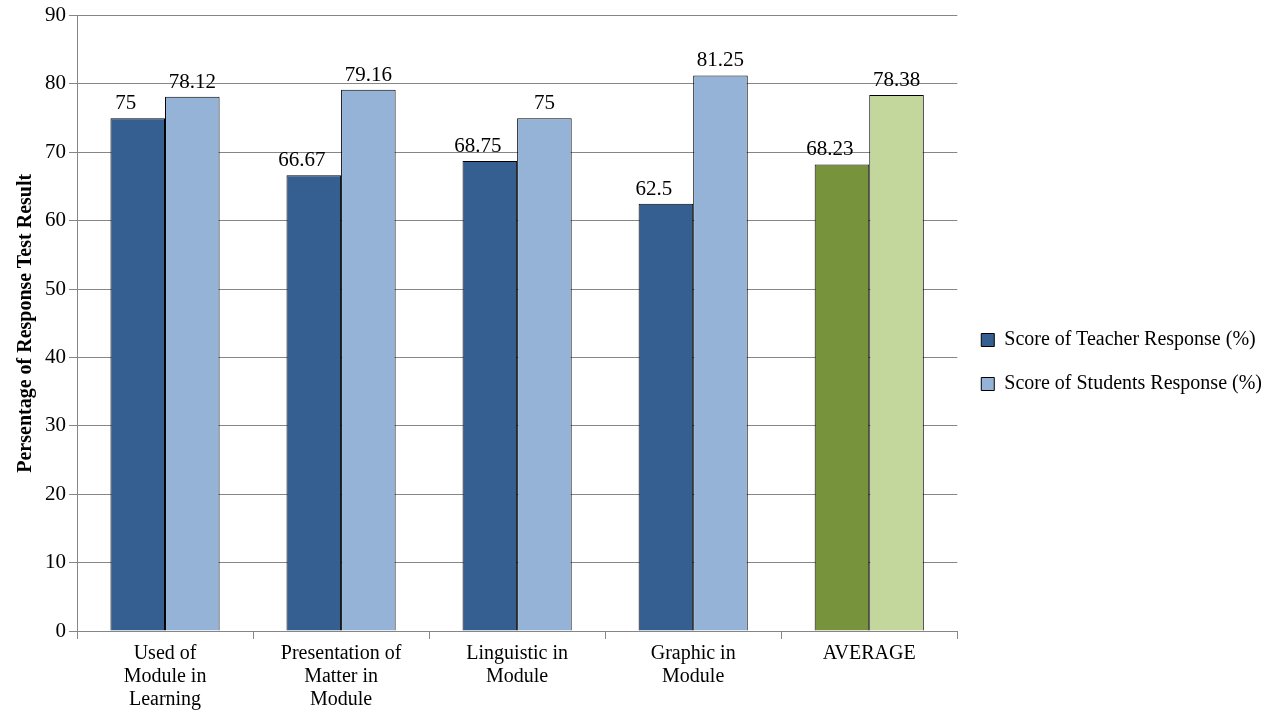 The width and height of the screenshot is (1277, 719). Describe the element at coordinates (55, 219) in the screenshot. I see `y-tick-label: 60` at that location.